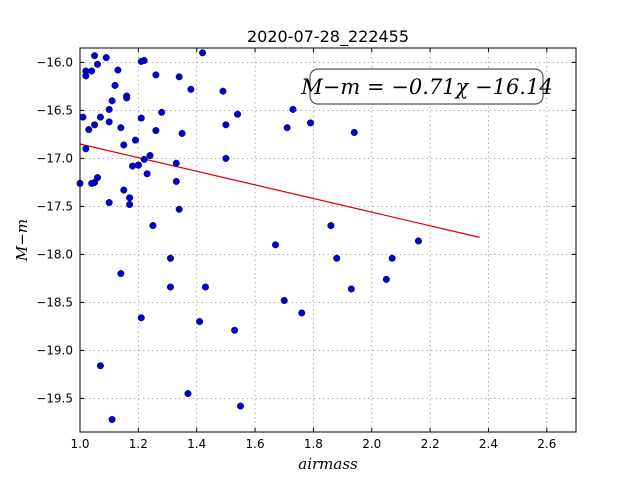  I want to click on x-tick-label: 1.2, so click(138, 444).